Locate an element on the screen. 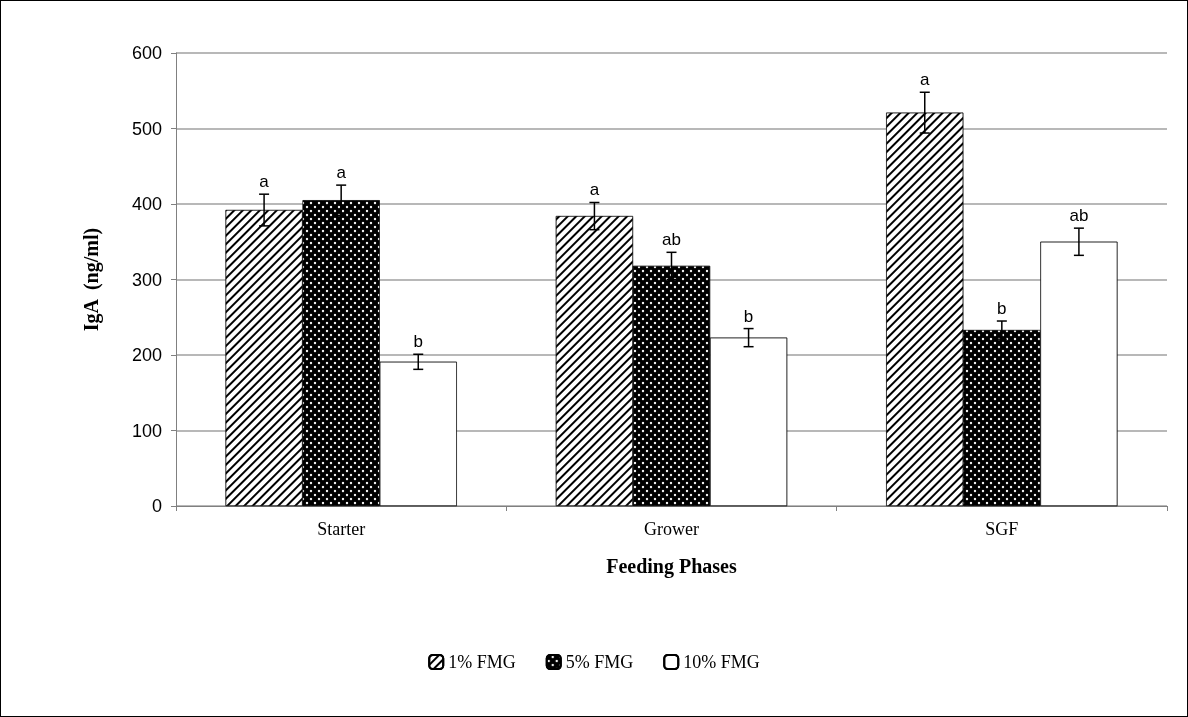  legend-label: 10% FMG is located at coordinates (721, 662).